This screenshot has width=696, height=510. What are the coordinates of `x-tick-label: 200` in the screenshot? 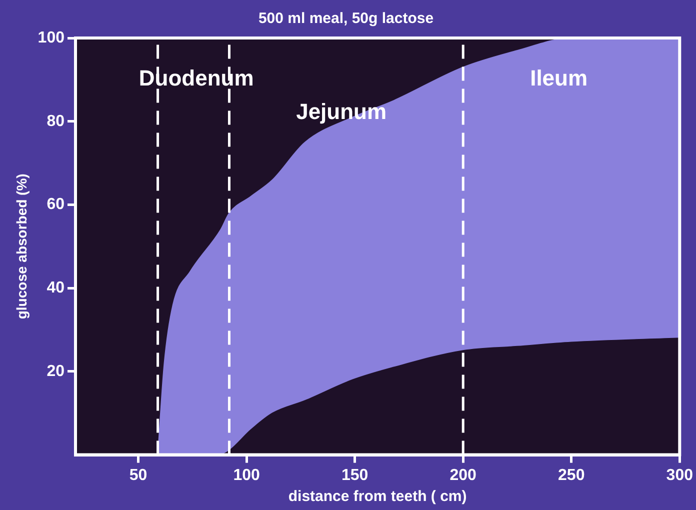 It's located at (463, 475).